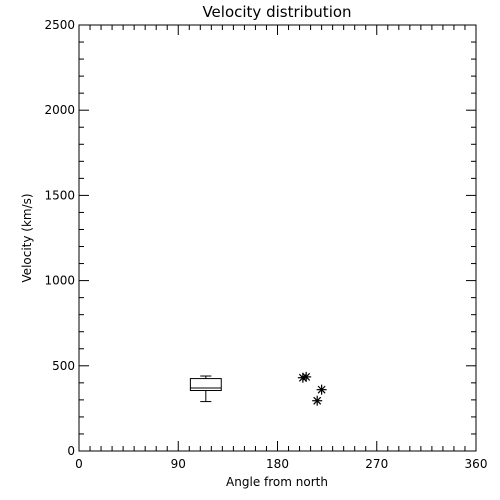 The height and width of the screenshot is (500, 500). What do you see at coordinates (178, 464) in the screenshot?
I see `x-tick-label: 90` at bounding box center [178, 464].